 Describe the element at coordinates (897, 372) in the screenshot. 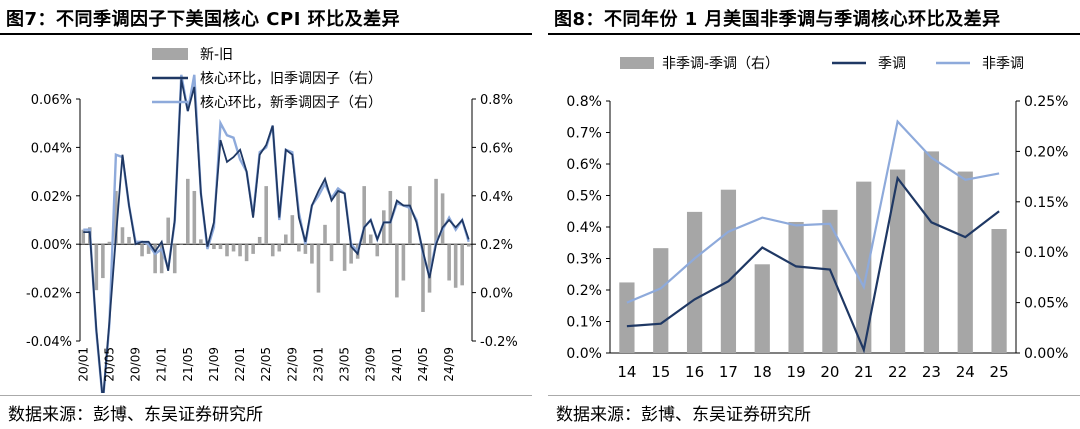

I see `x-tick-label: 22` at that location.